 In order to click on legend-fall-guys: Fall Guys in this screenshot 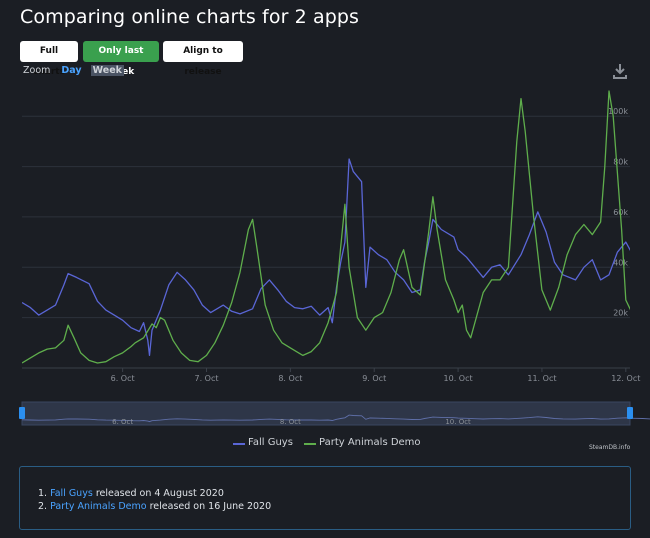, I will do `click(270, 442)`.